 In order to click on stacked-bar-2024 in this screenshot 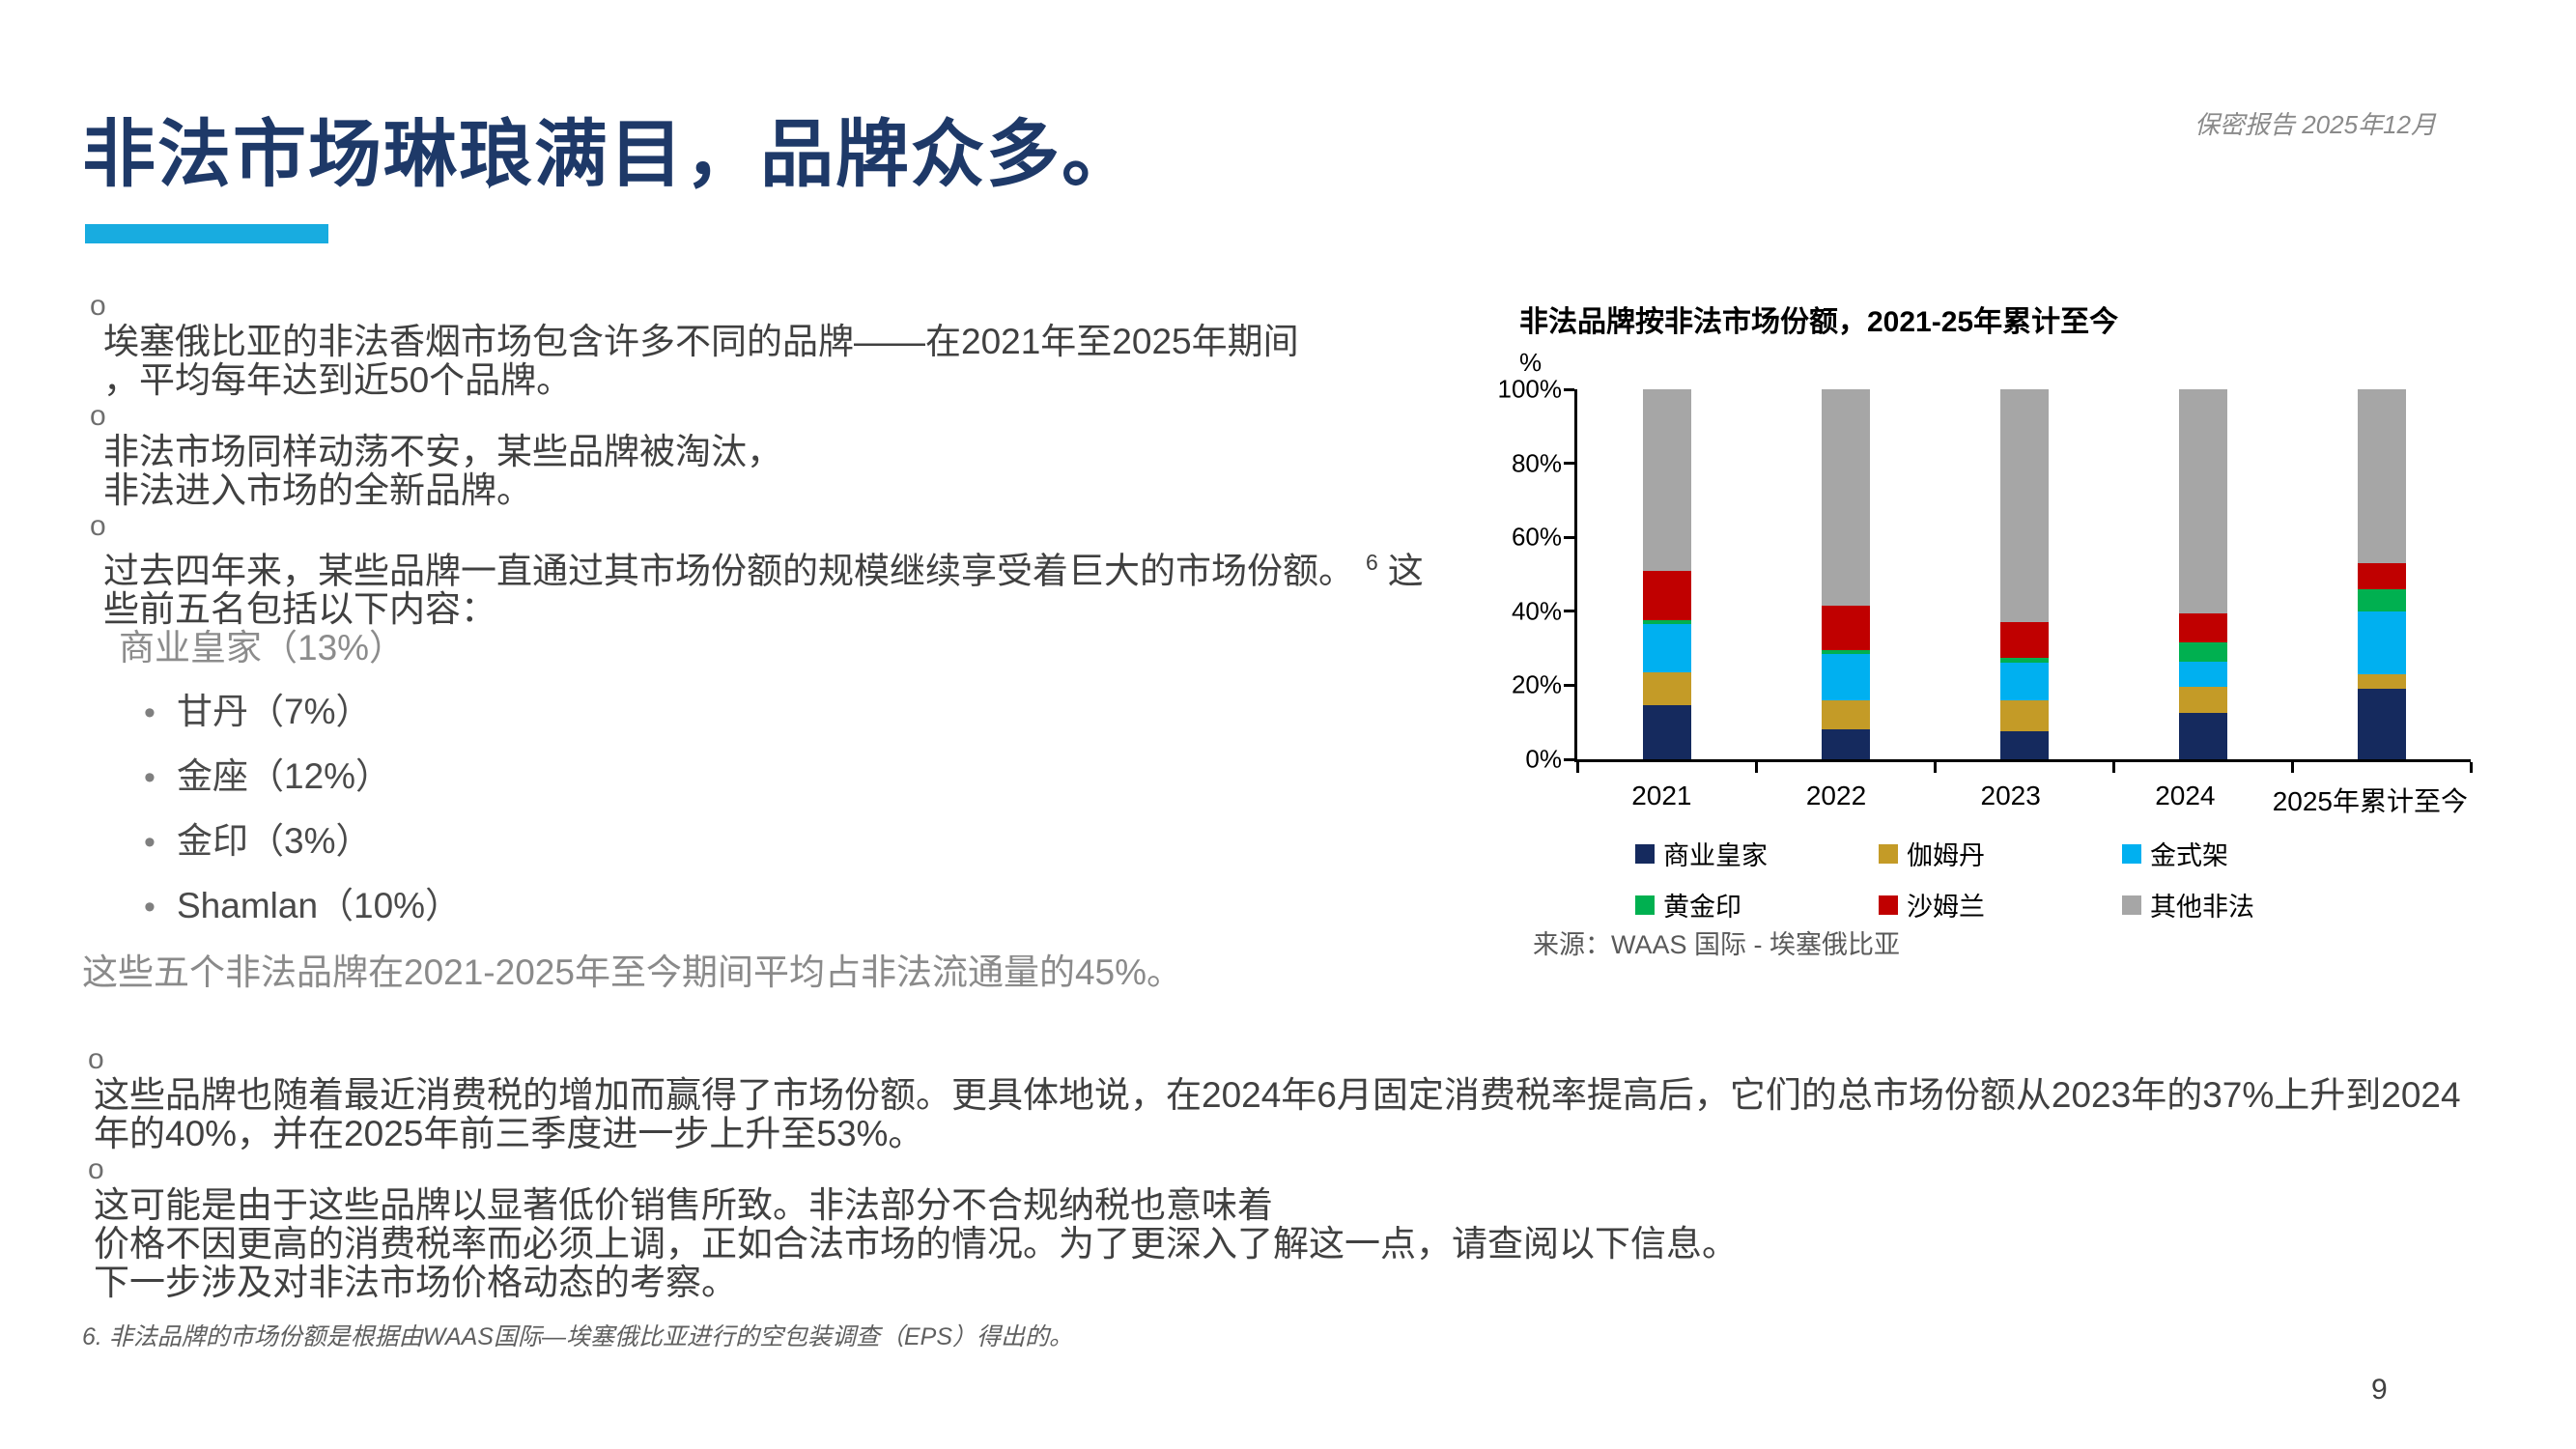, I will do `click(2202, 574)`.